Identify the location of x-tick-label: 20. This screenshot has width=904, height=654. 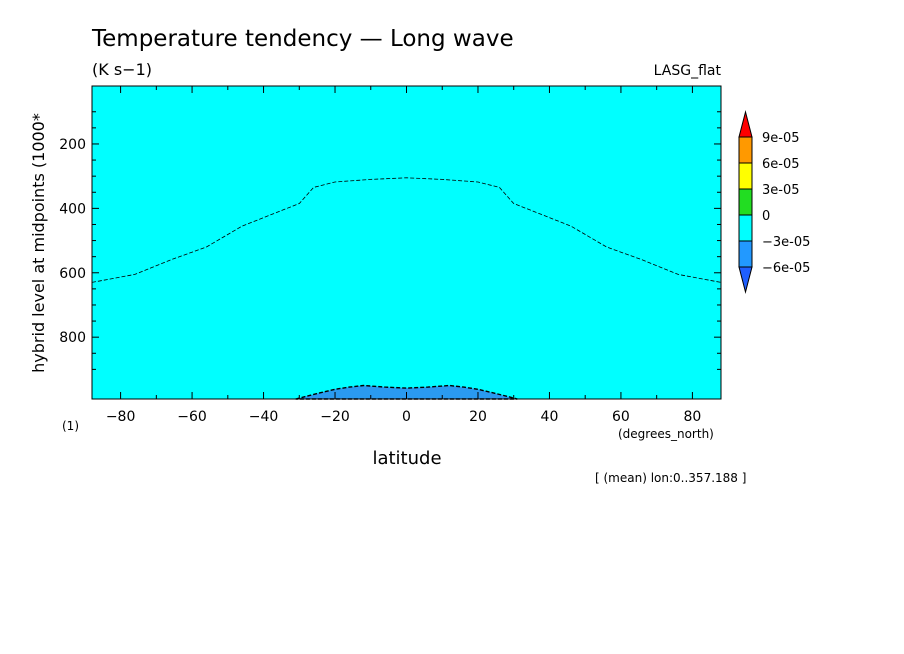
(478, 417).